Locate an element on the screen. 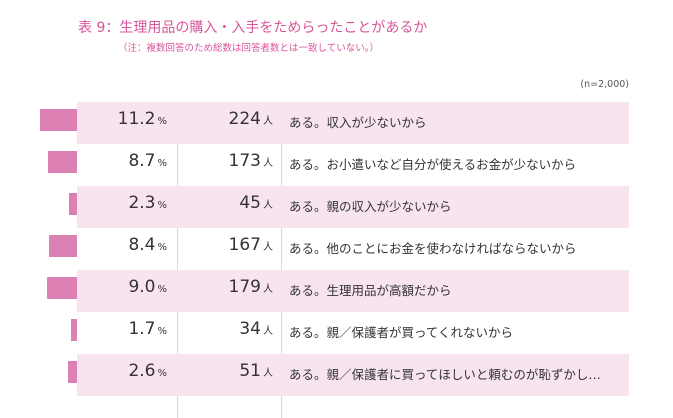 Image resolution: width=673 pixels, height=418 pixels. table-row: 11.2% 224 人 ある。収入が少ないから is located at coordinates (334, 123).